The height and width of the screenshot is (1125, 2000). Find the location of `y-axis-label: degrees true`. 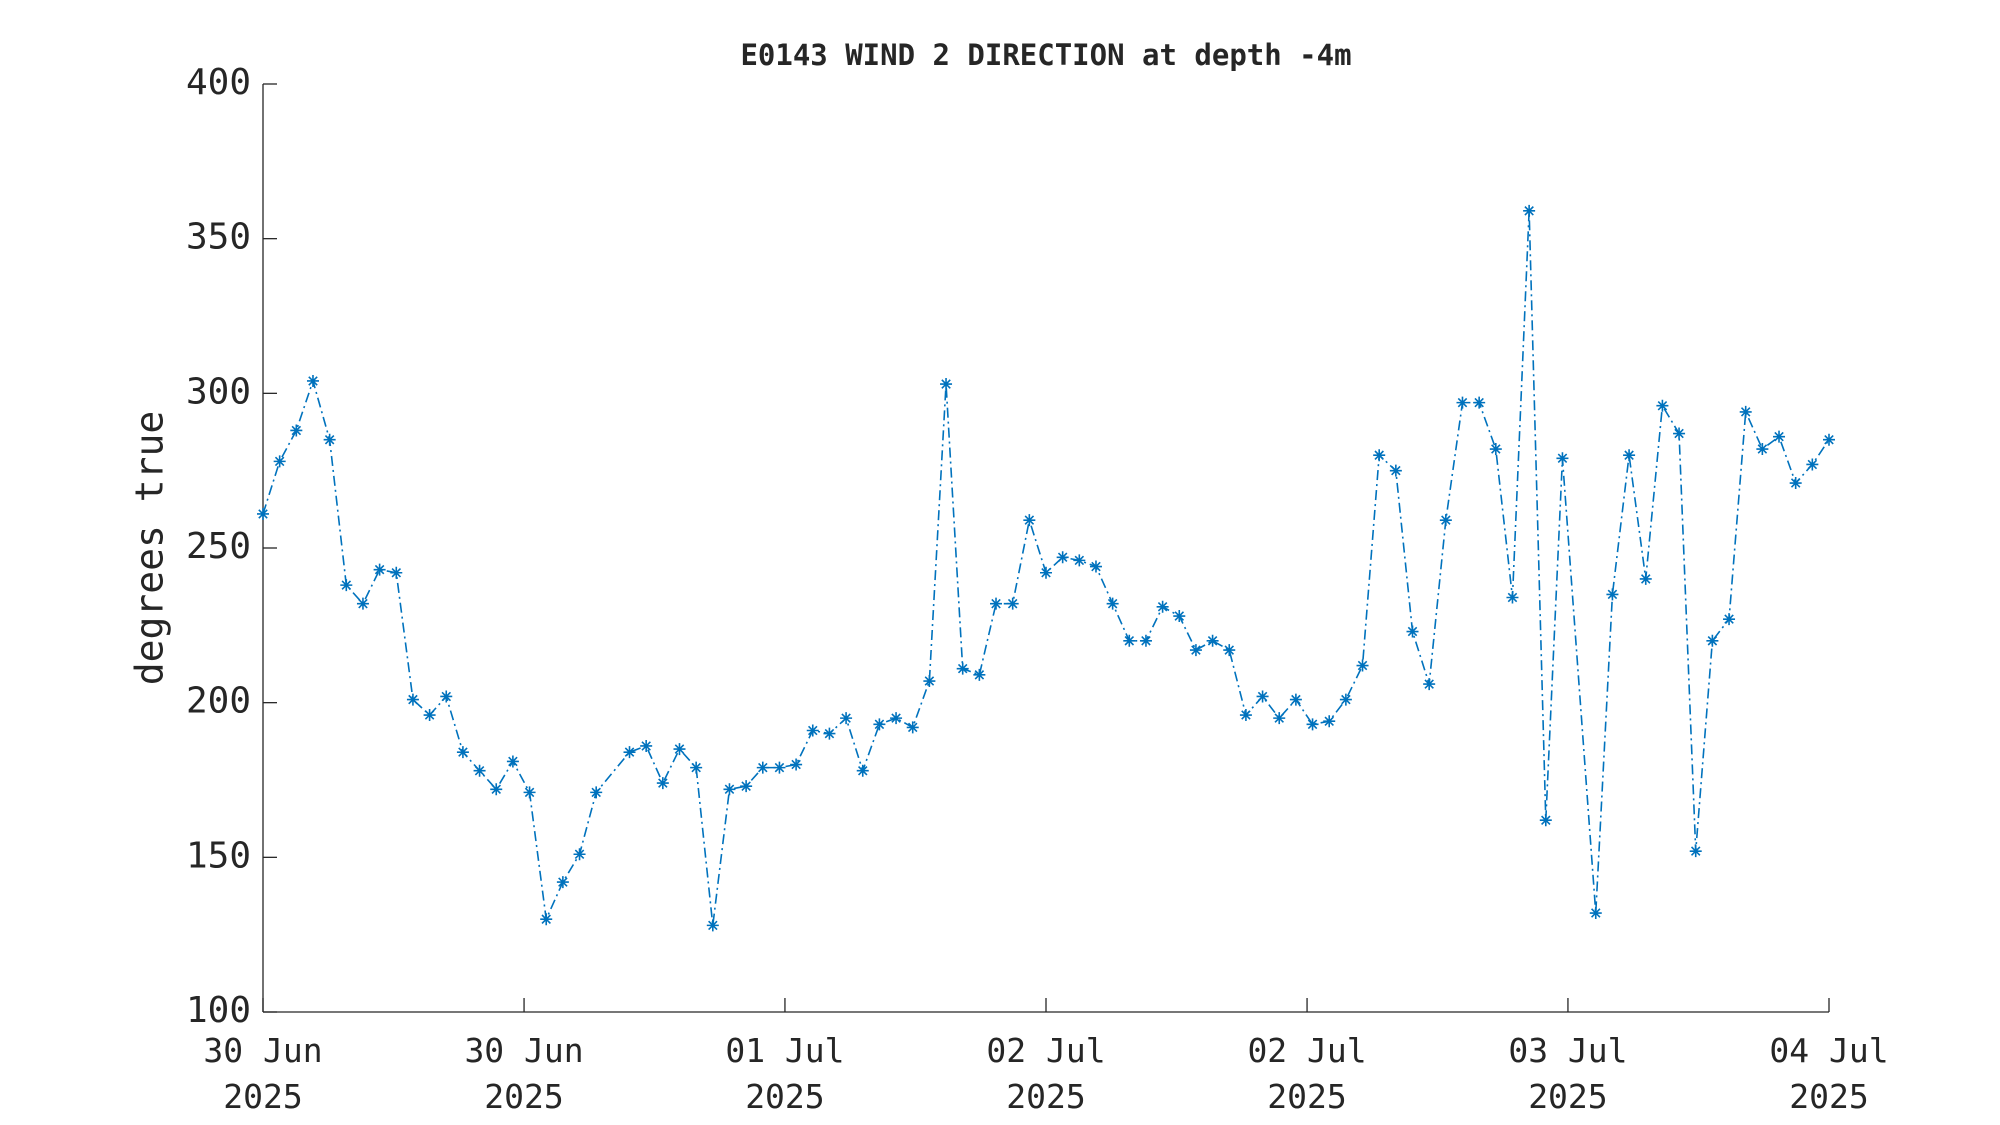

y-axis-label: degrees true is located at coordinates (150, 548).